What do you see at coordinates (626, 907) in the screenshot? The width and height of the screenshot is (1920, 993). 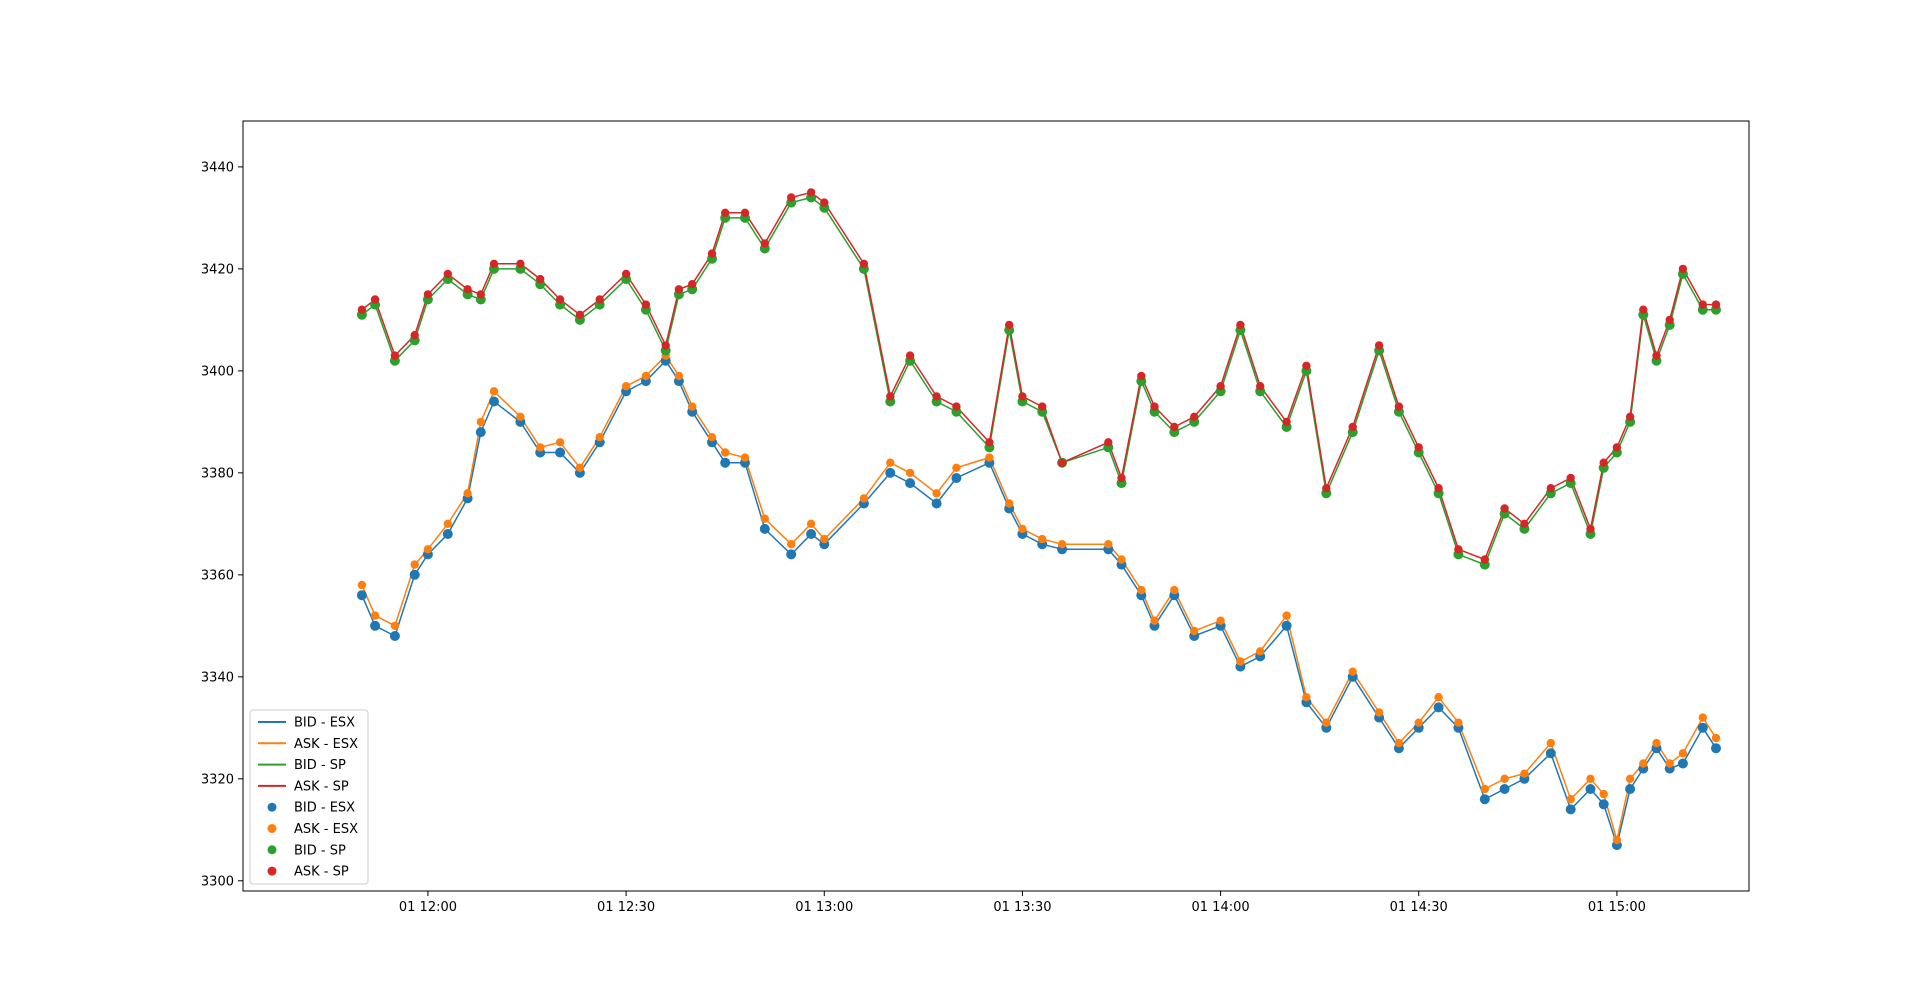 I see `x-tick-label: 01 12:30` at bounding box center [626, 907].